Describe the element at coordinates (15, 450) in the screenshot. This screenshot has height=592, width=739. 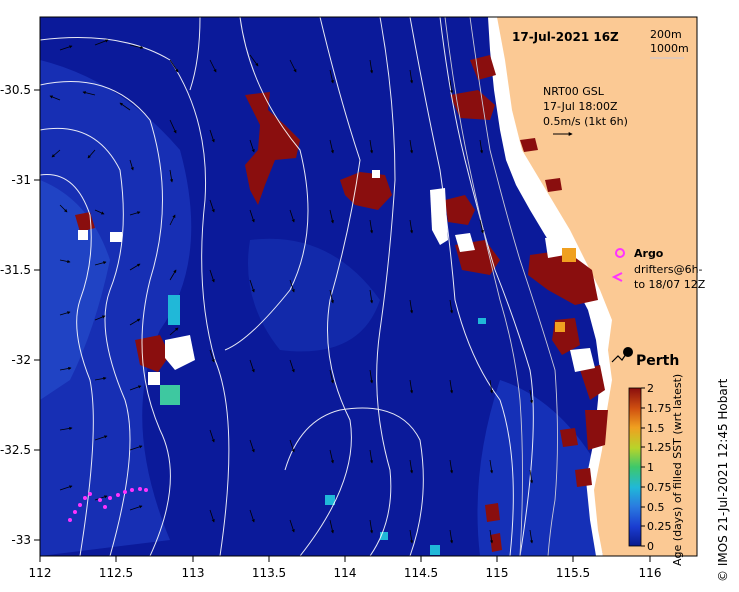
I see `y-tick-label: -32.5` at that location.